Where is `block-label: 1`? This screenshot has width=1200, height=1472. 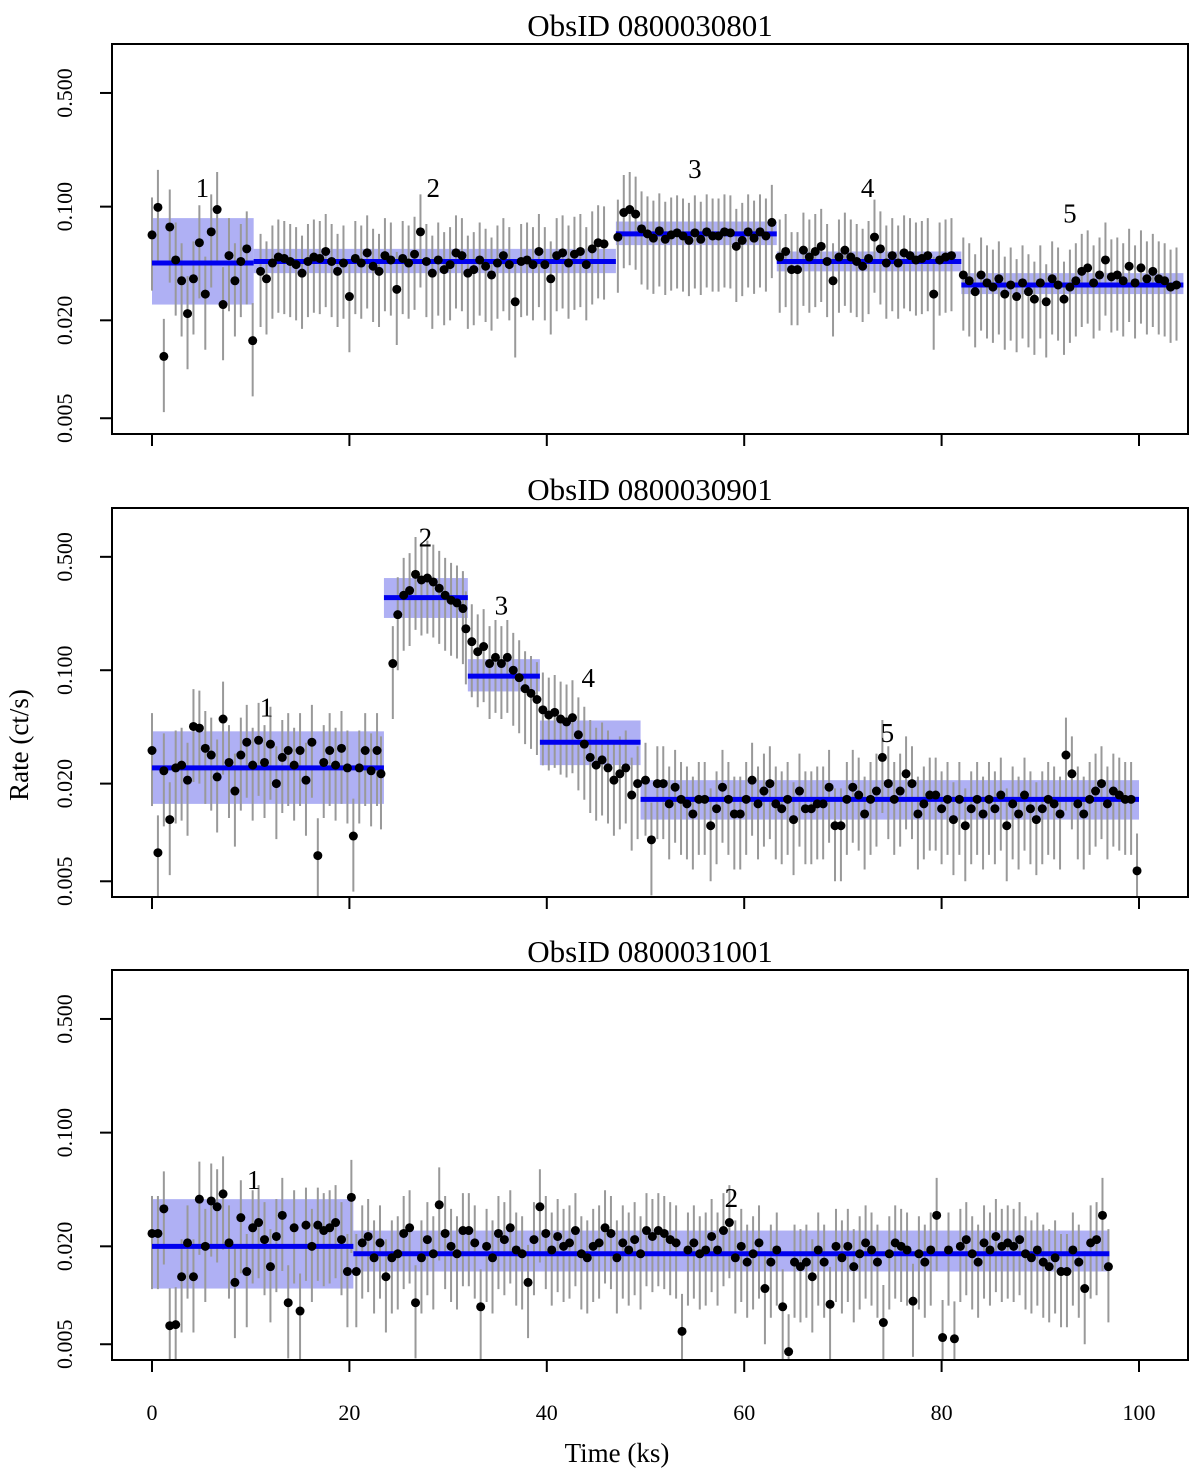 block-label: 1 is located at coordinates (254, 1180).